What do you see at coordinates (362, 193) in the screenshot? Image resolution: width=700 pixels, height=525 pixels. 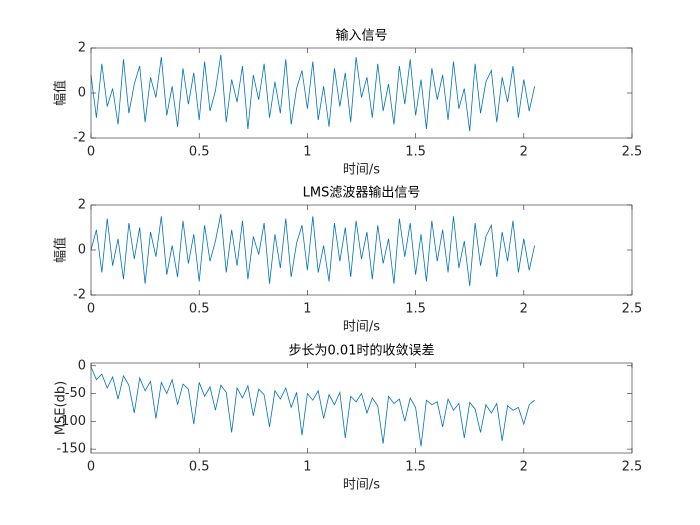 I see `chart-title: LMS滤波器输出信号` at bounding box center [362, 193].